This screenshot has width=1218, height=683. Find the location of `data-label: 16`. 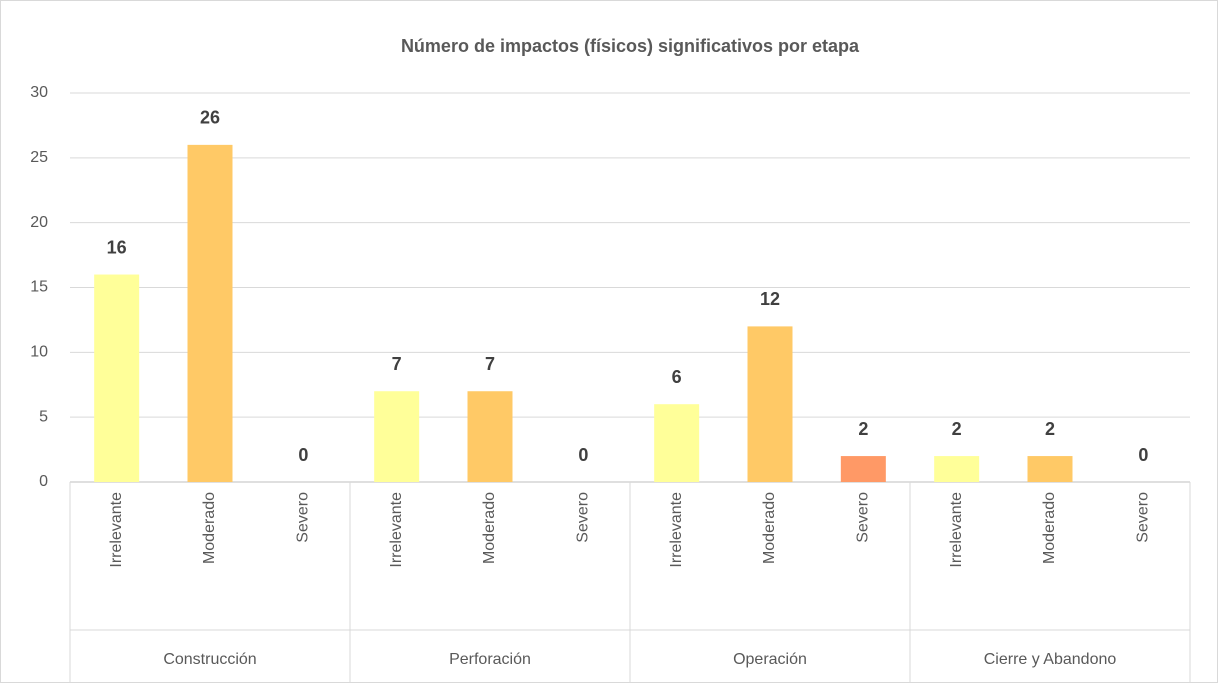

data-label: 16 is located at coordinates (117, 247).